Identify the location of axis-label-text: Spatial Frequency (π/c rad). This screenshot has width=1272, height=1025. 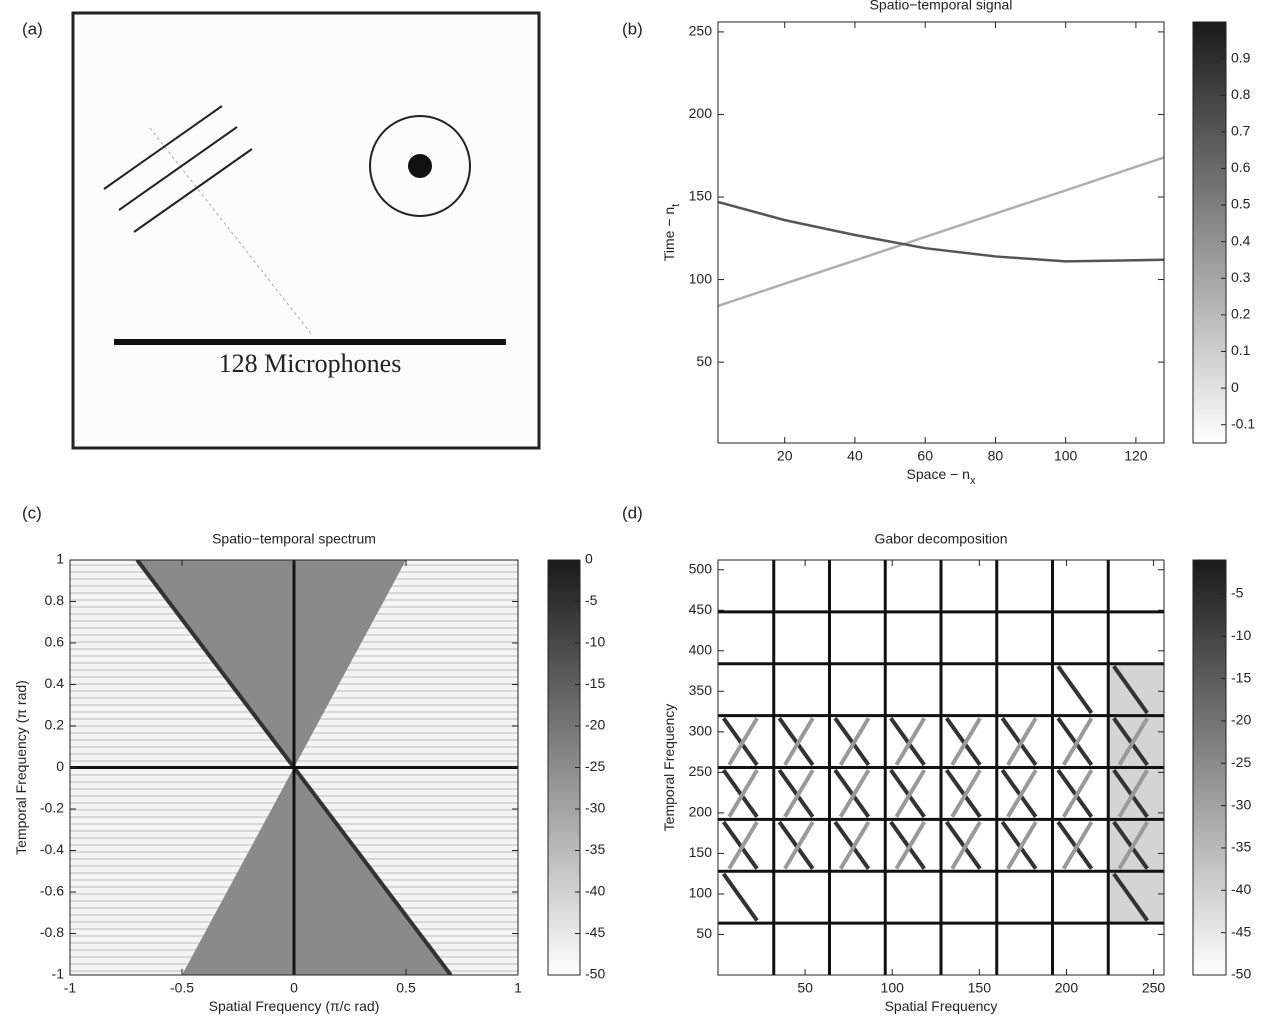
(294, 1006).